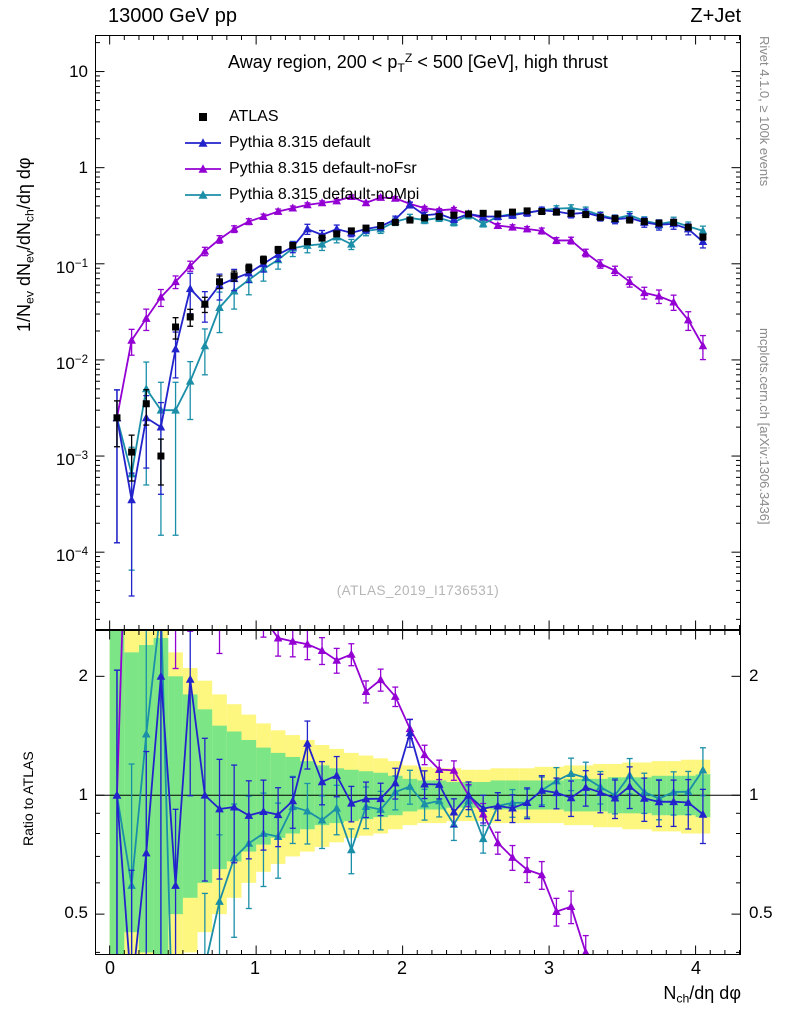  Describe the element at coordinates (324, 194) in the screenshot. I see `legend-label: Pythia 8.315 default-noMpi` at that location.